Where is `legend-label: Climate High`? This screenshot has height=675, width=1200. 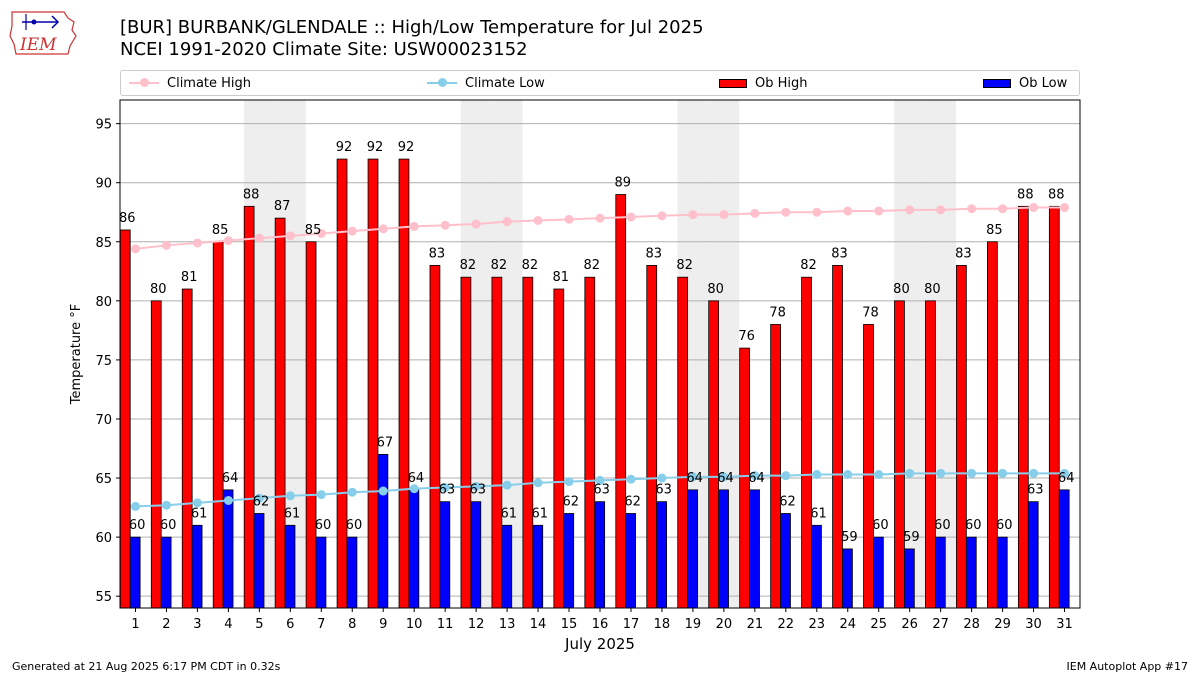
legend-label: Climate High is located at coordinates (209, 83).